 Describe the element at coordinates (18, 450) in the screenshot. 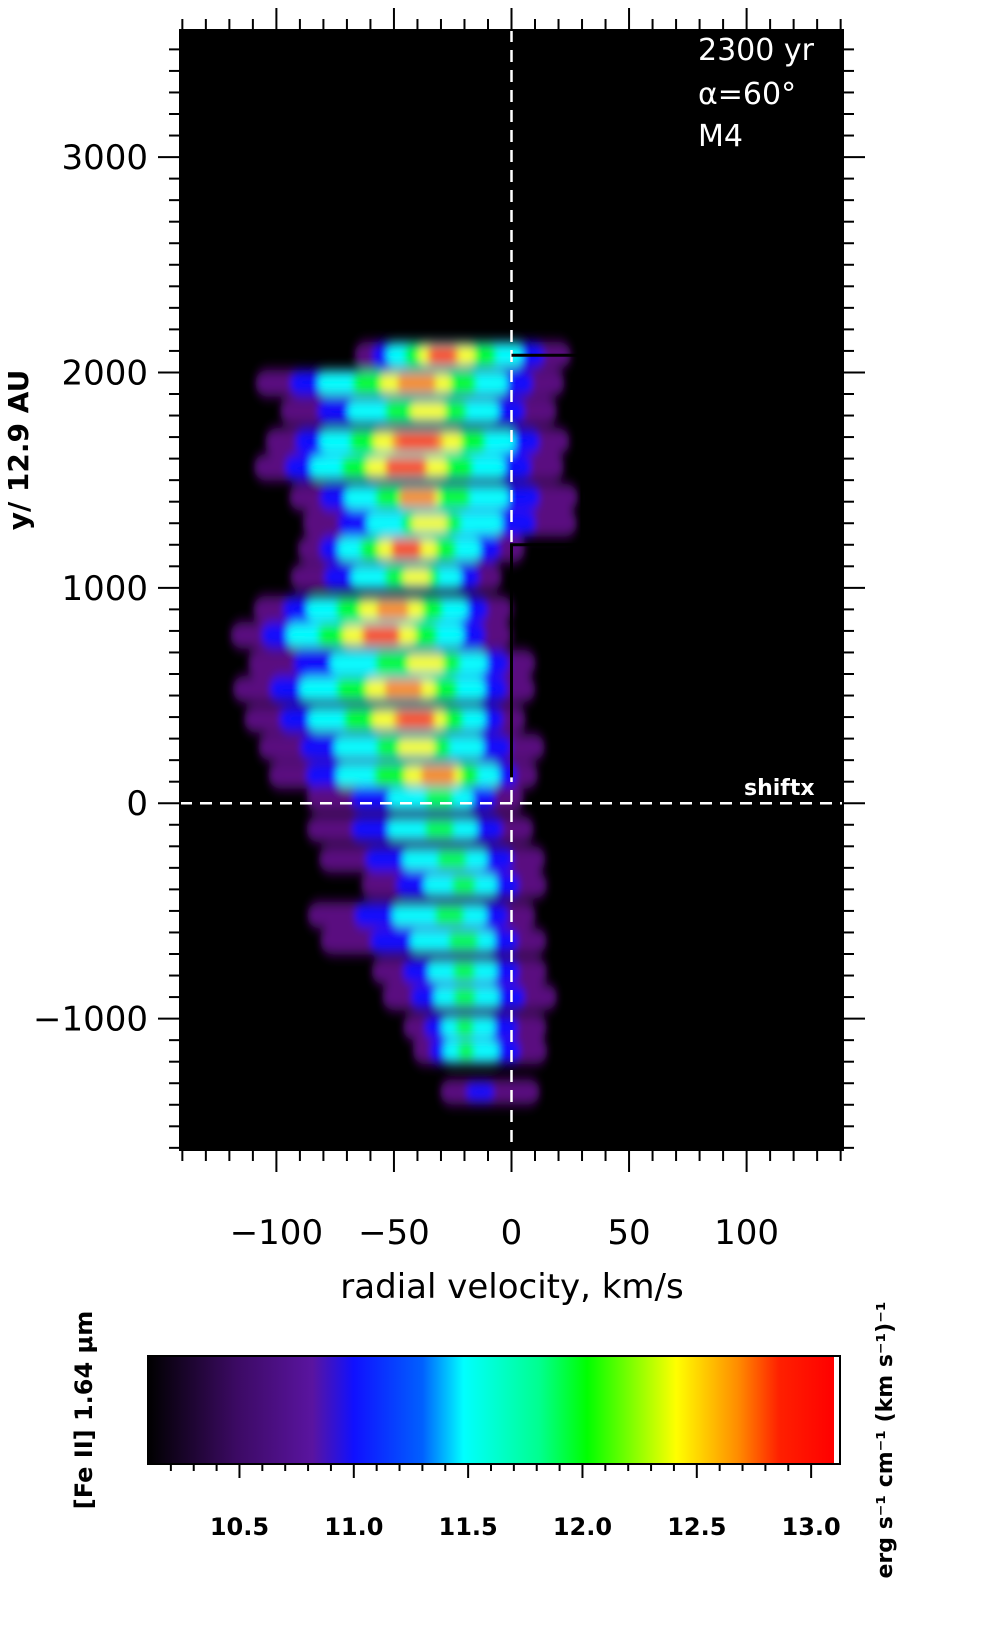

I see `y-axis-label: y/ 12.9 AU` at that location.